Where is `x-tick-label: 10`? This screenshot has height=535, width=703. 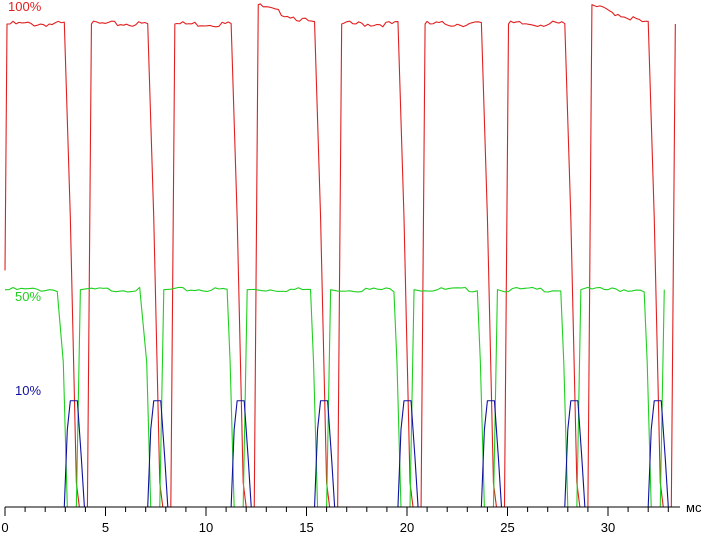 x-tick-label: 10 is located at coordinates (206, 527).